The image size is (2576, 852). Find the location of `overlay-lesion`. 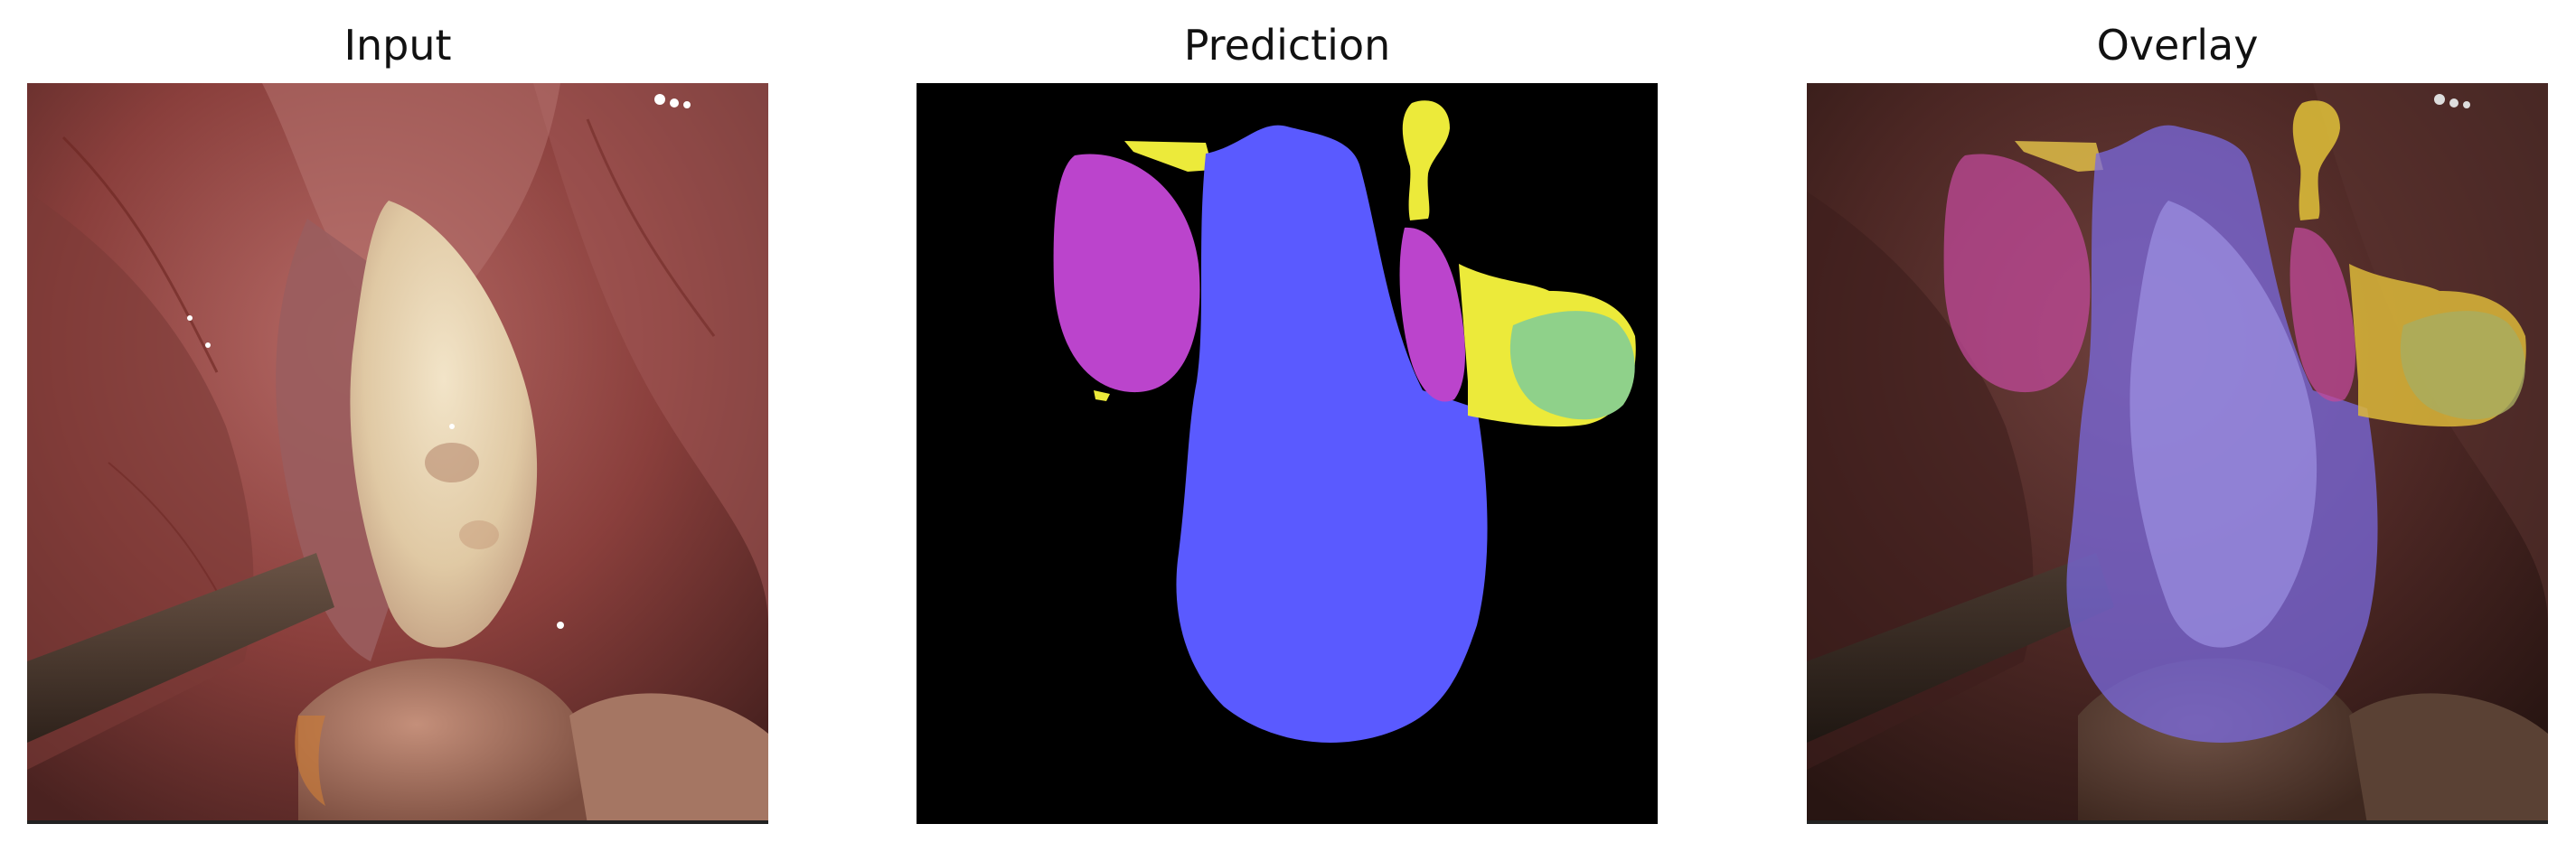

overlay-lesion is located at coordinates (2223, 424).